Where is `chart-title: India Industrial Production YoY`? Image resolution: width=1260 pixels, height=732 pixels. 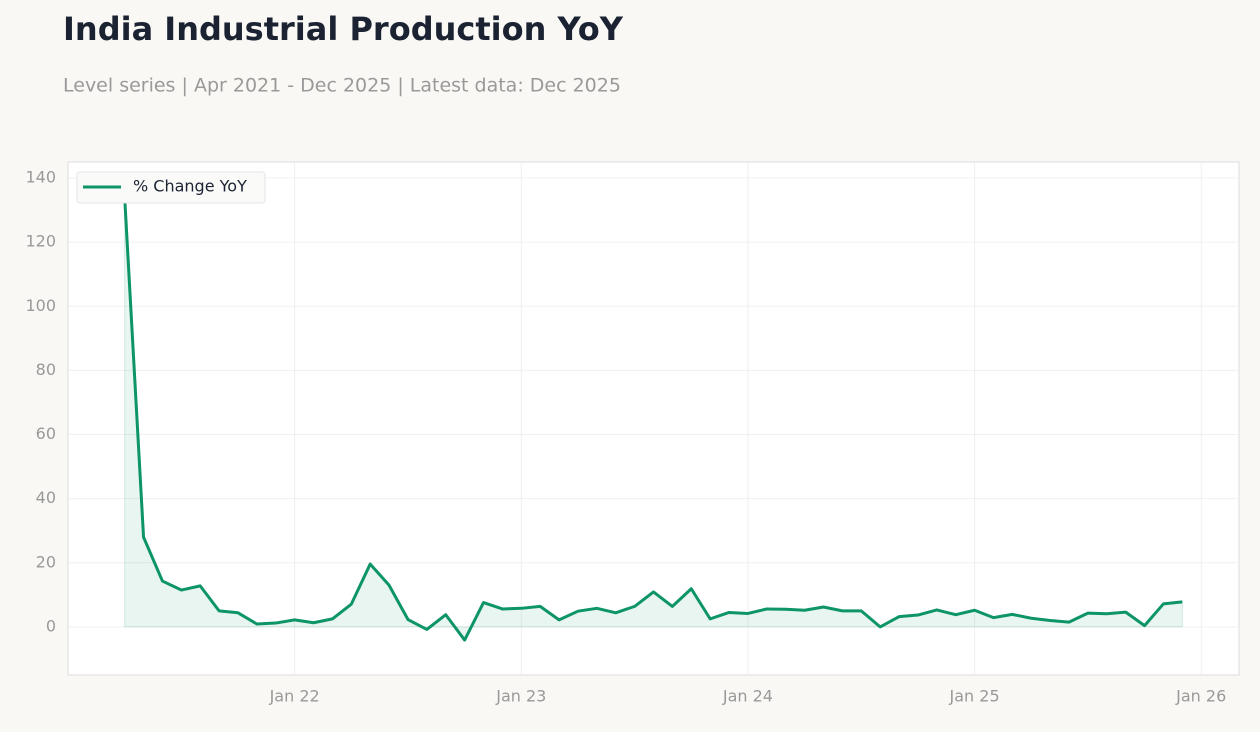
chart-title: India Industrial Production YoY is located at coordinates (343, 29).